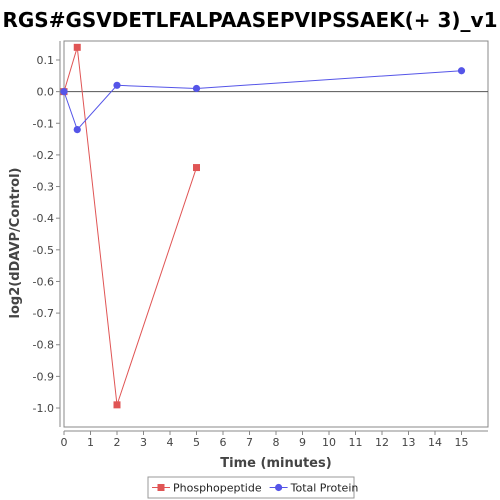  What do you see at coordinates (196, 442) in the screenshot?
I see `x-tick-label: 5` at bounding box center [196, 442].